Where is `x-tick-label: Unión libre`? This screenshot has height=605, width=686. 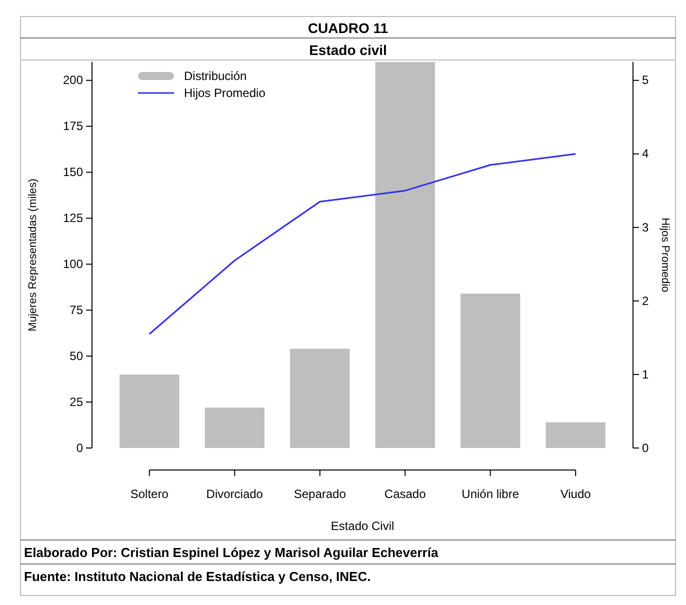
x-tick-label: Unión libre is located at coordinates (491, 494).